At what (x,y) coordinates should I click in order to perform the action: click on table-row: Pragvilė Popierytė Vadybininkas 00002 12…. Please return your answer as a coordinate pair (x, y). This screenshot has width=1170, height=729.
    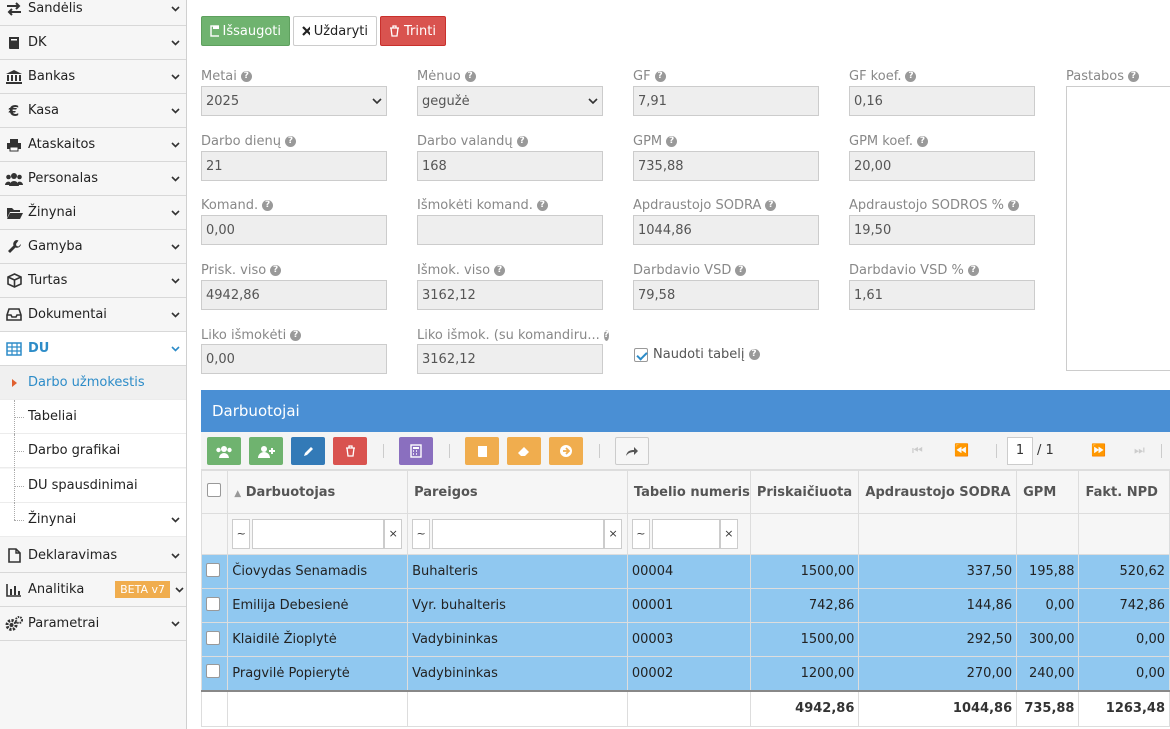
    Looking at the image, I should click on (685, 673).